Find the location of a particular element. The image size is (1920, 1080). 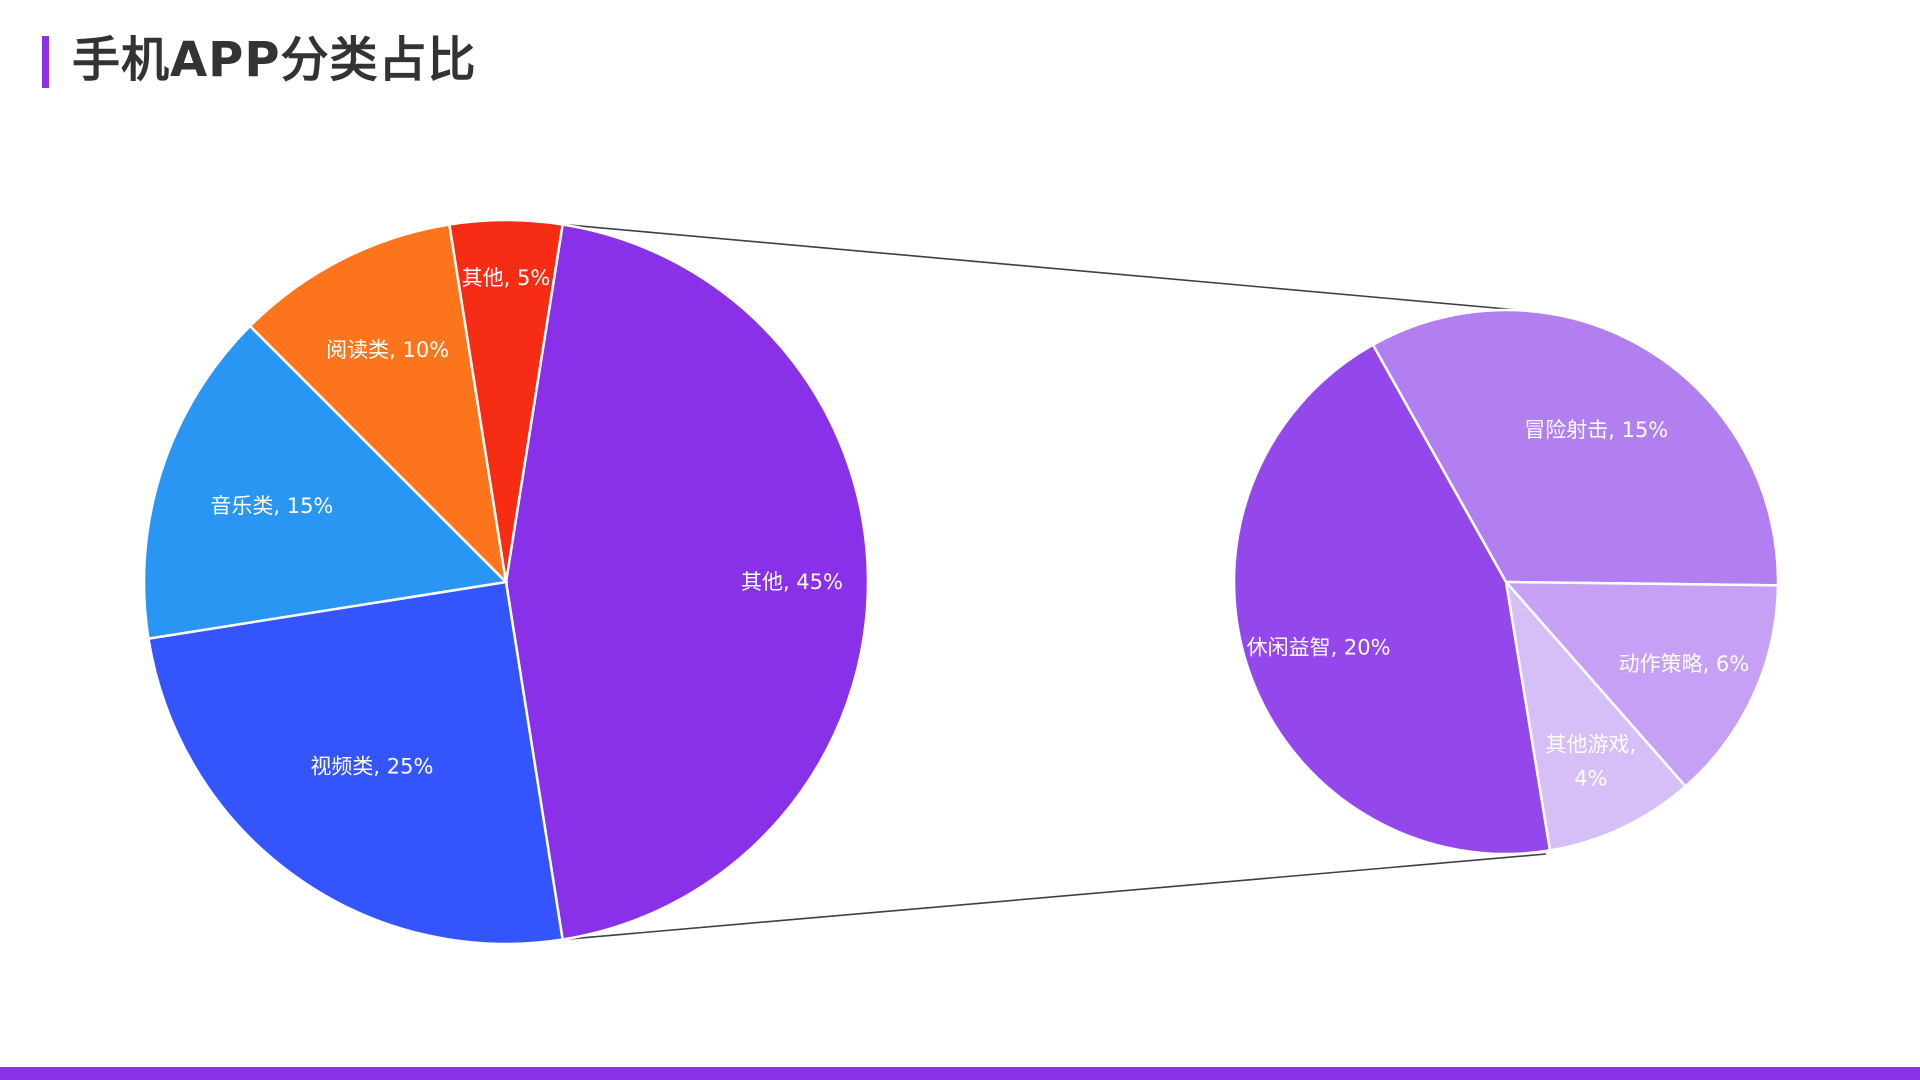

secondary-label-2-line-0: 其他游戏, is located at coordinates (1591, 745).